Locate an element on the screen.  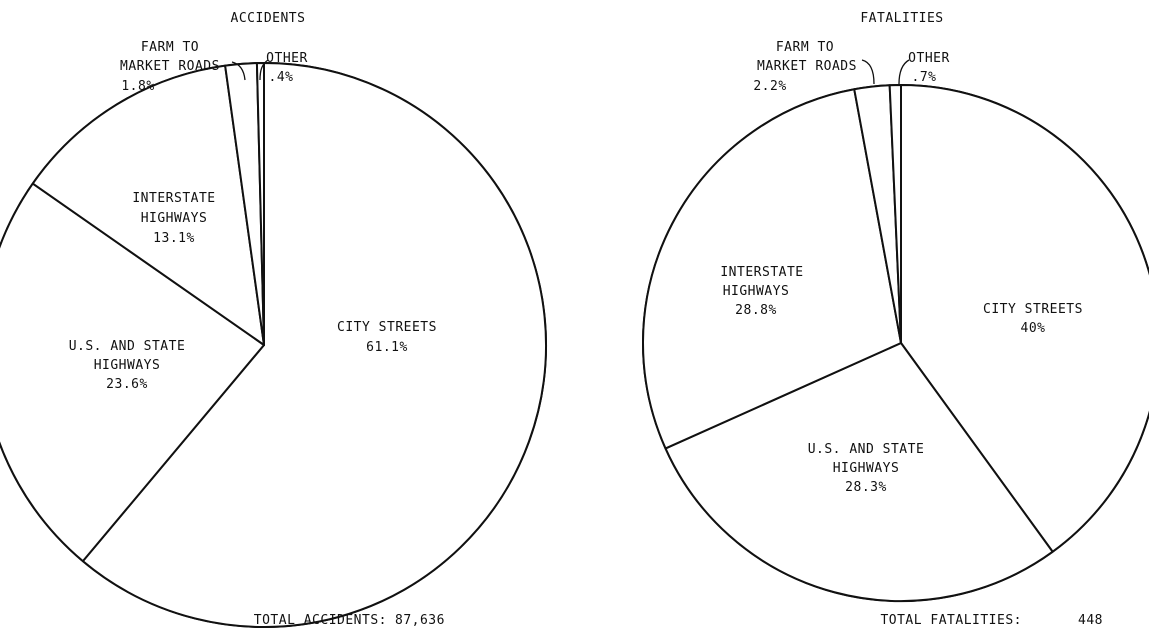
fatalities-total-value: 448 is located at coordinates (1090, 620).